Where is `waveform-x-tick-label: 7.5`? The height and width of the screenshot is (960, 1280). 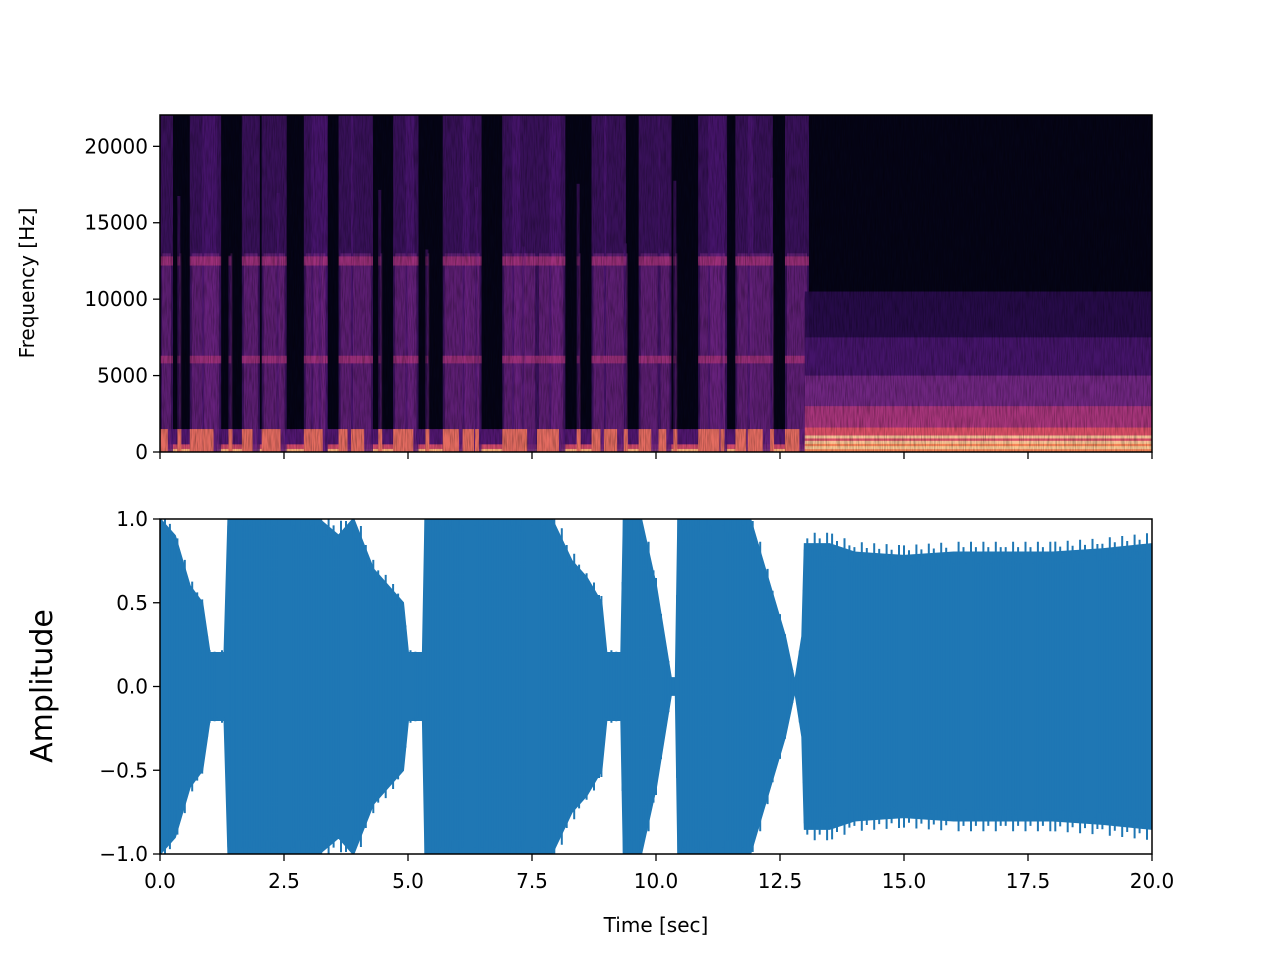 waveform-x-tick-label: 7.5 is located at coordinates (532, 881).